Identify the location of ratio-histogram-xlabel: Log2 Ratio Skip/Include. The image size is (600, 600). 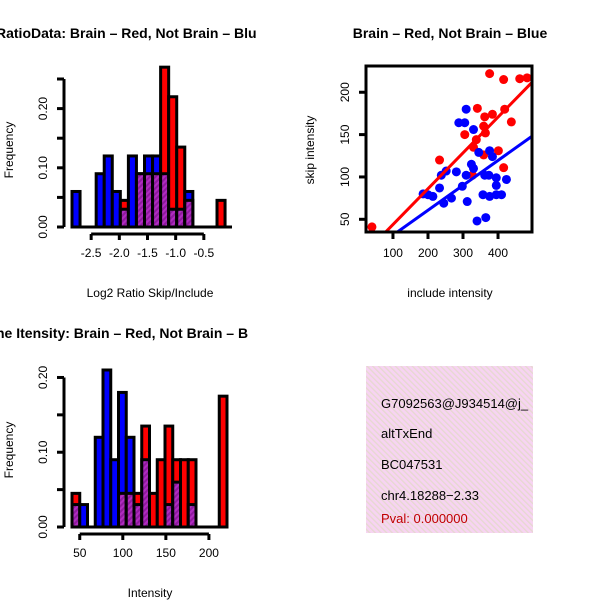
(150, 293).